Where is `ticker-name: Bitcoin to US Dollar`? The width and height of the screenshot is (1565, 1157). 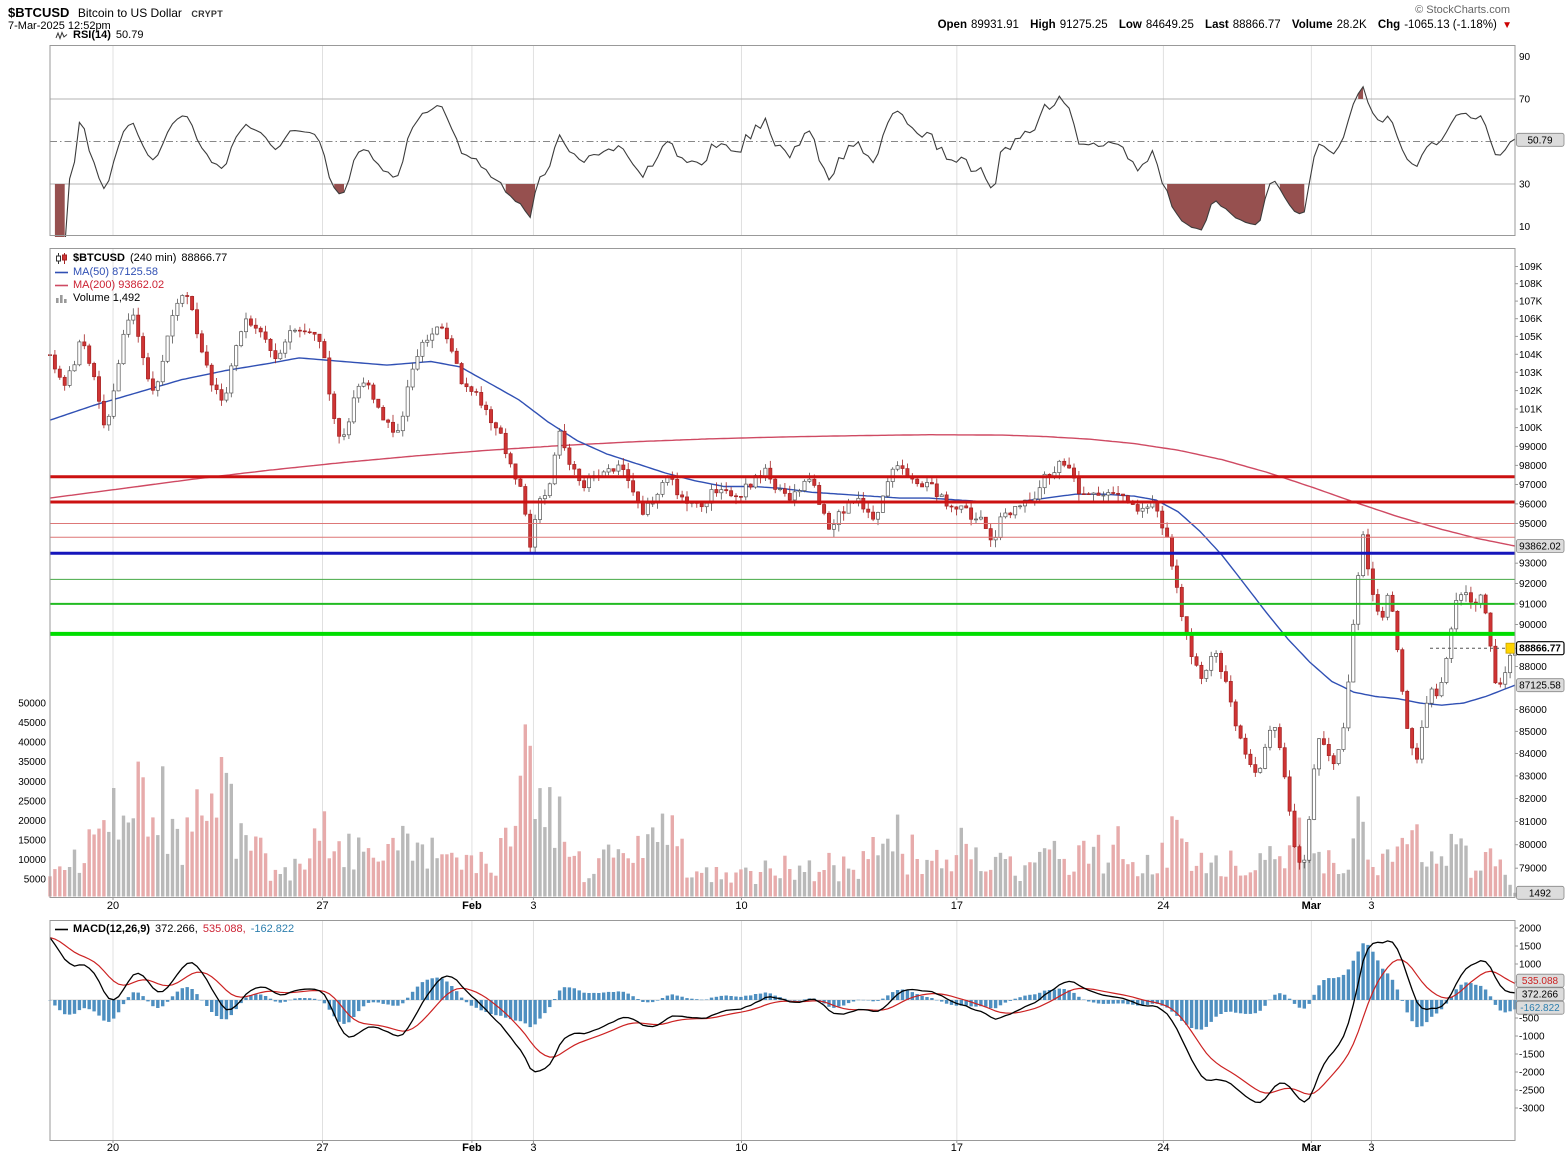
ticker-name: Bitcoin to US Dollar is located at coordinates (129, 13).